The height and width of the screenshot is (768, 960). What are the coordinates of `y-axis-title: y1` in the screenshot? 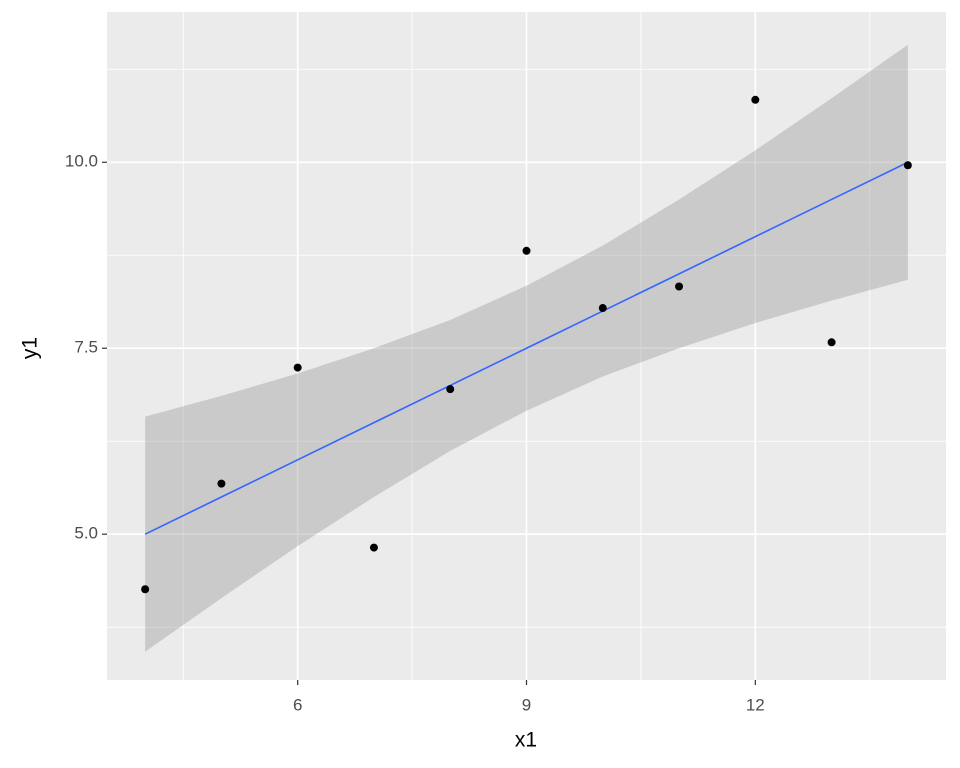 It's located at (30, 348).